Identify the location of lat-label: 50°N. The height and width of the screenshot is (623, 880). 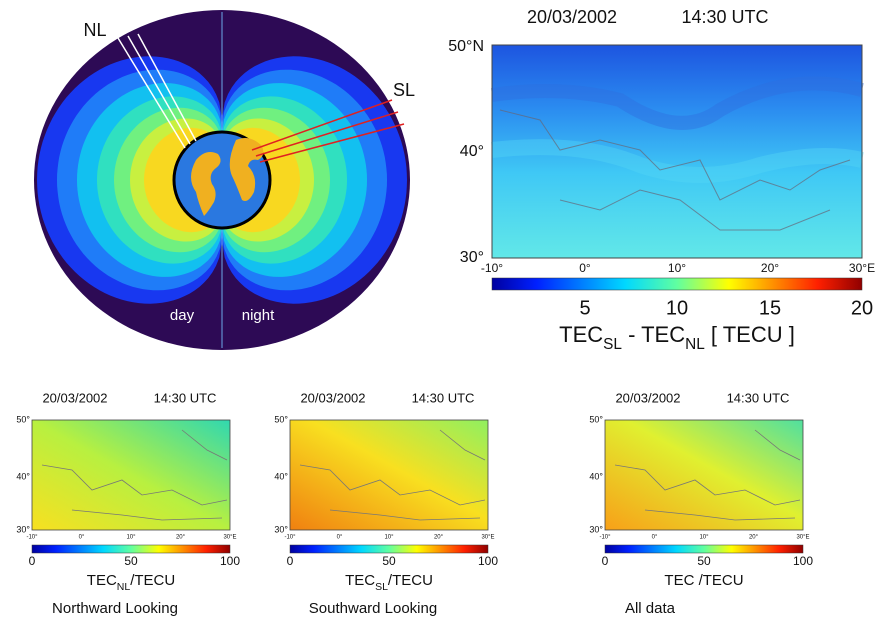
(466, 46).